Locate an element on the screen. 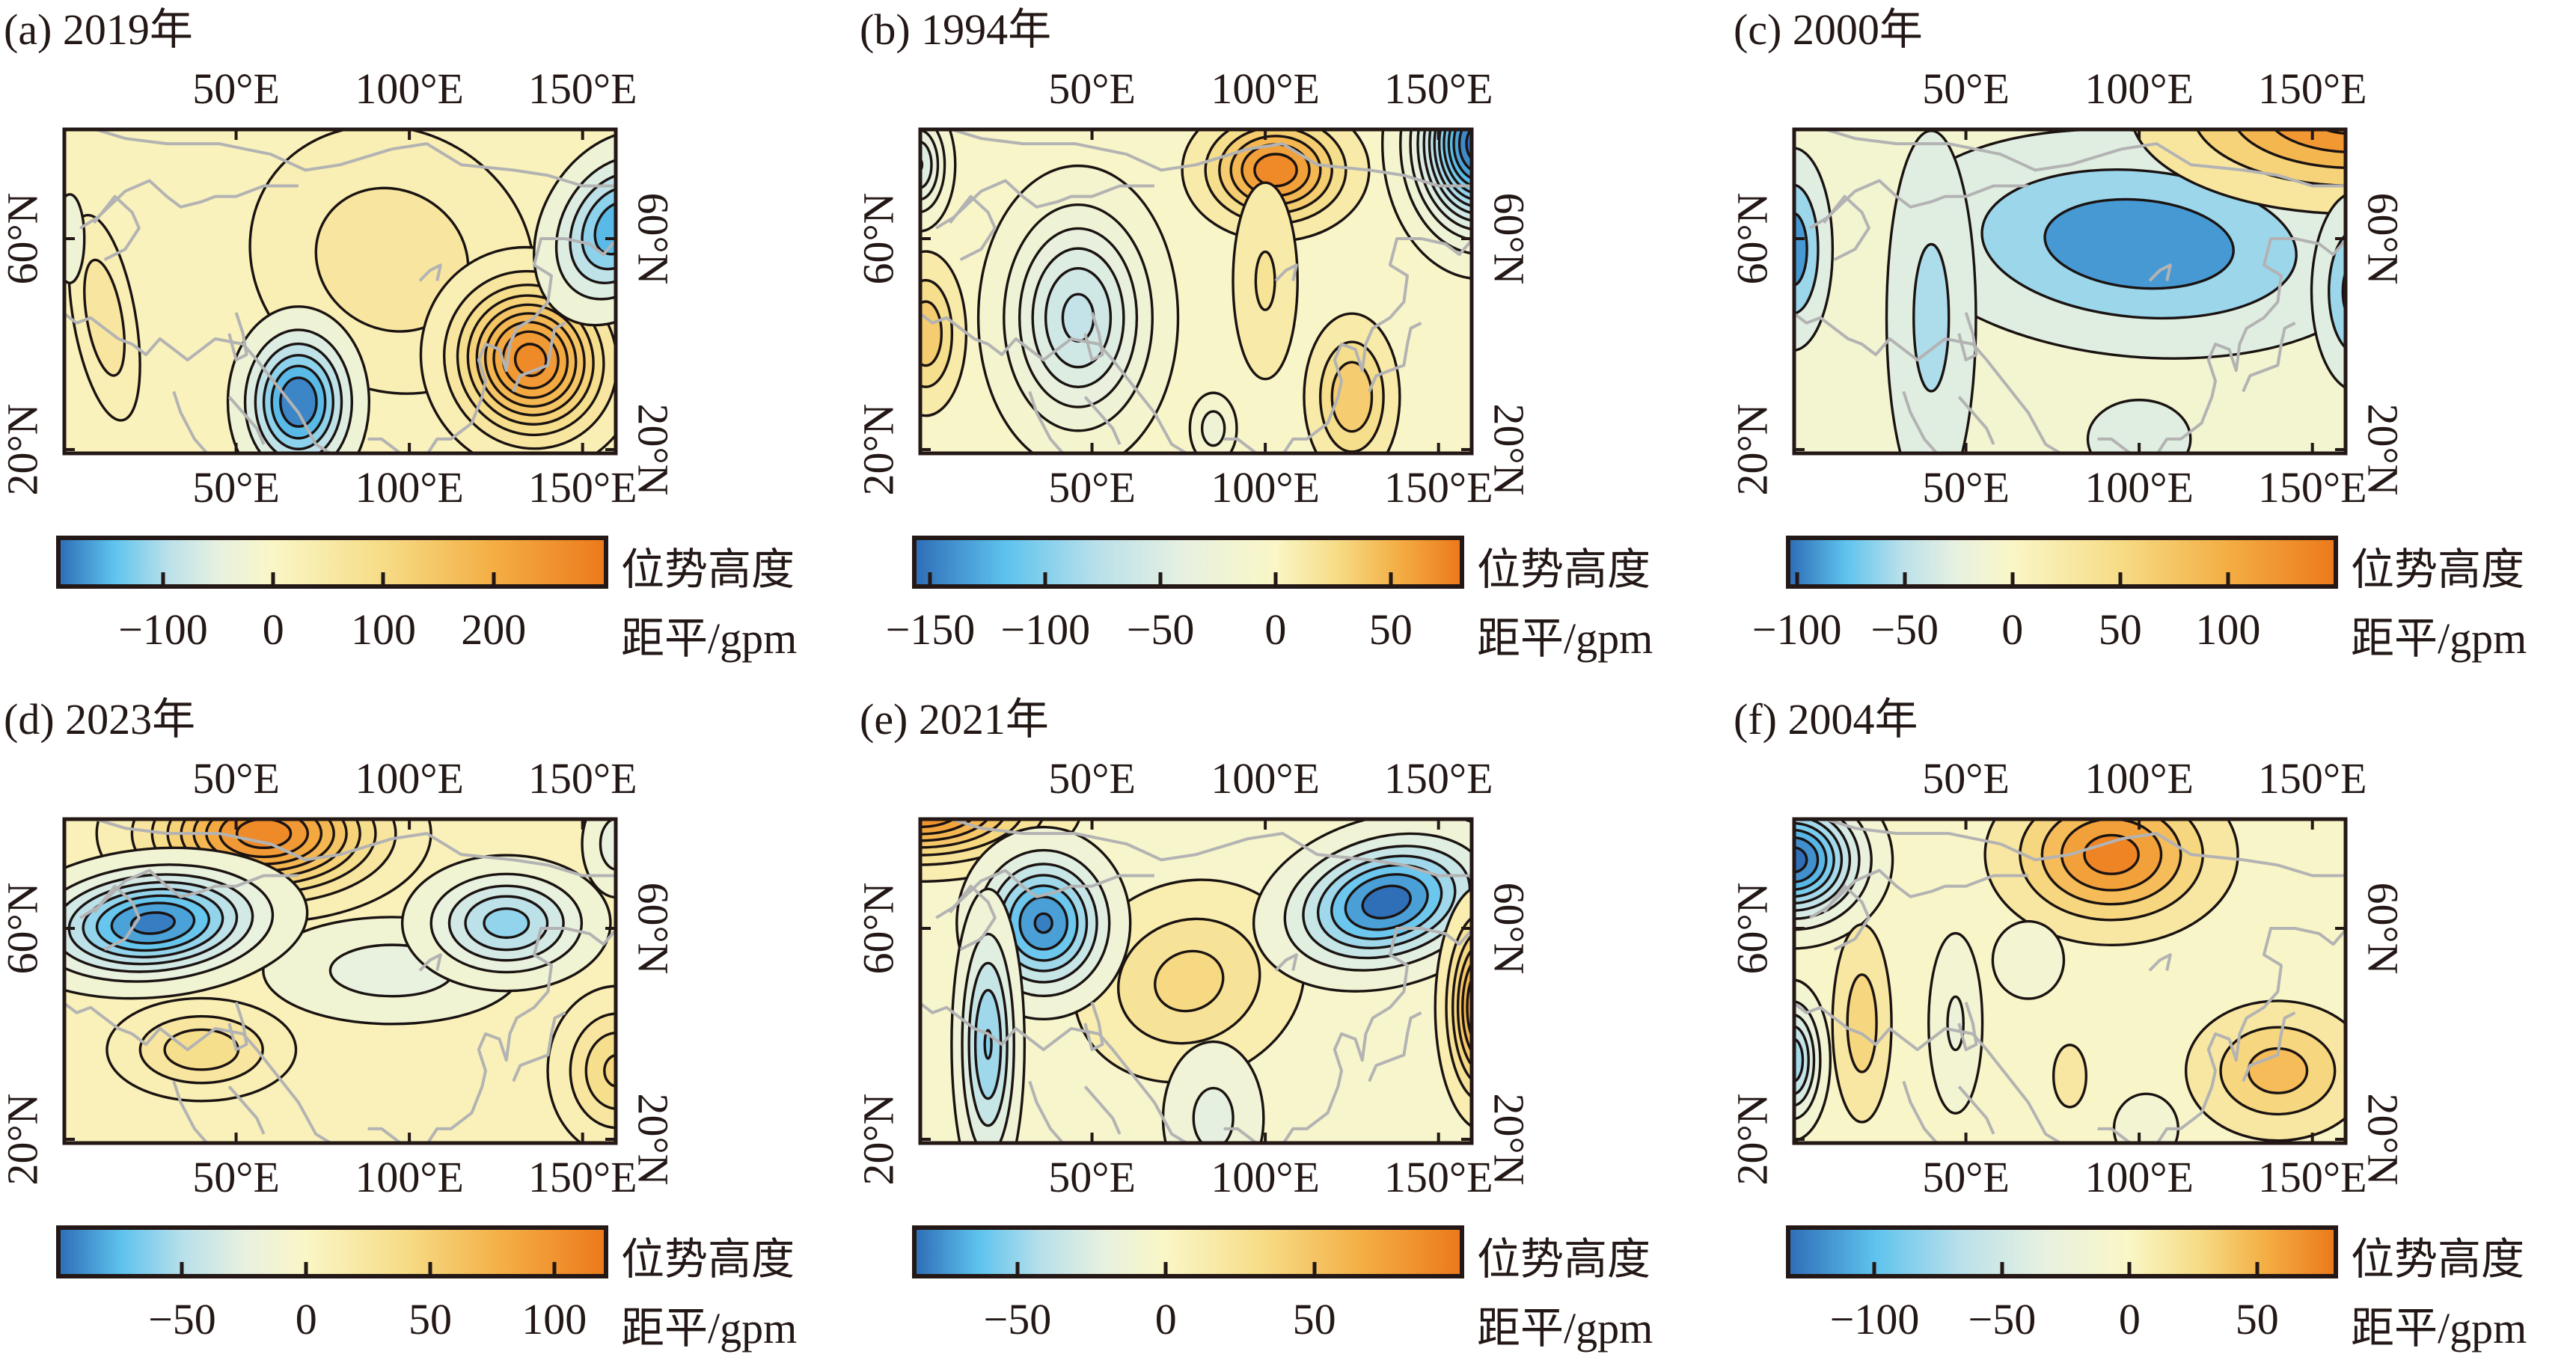 The height and width of the screenshot is (1363, 2576). colorbar-tick-label: 100 is located at coordinates (554, 1319).